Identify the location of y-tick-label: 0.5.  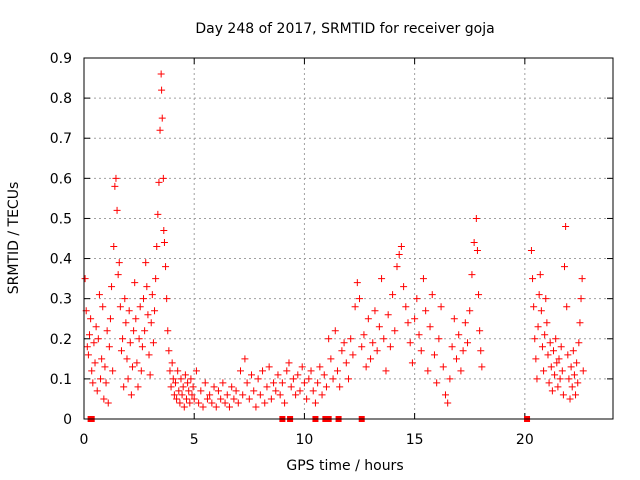
(61, 219).